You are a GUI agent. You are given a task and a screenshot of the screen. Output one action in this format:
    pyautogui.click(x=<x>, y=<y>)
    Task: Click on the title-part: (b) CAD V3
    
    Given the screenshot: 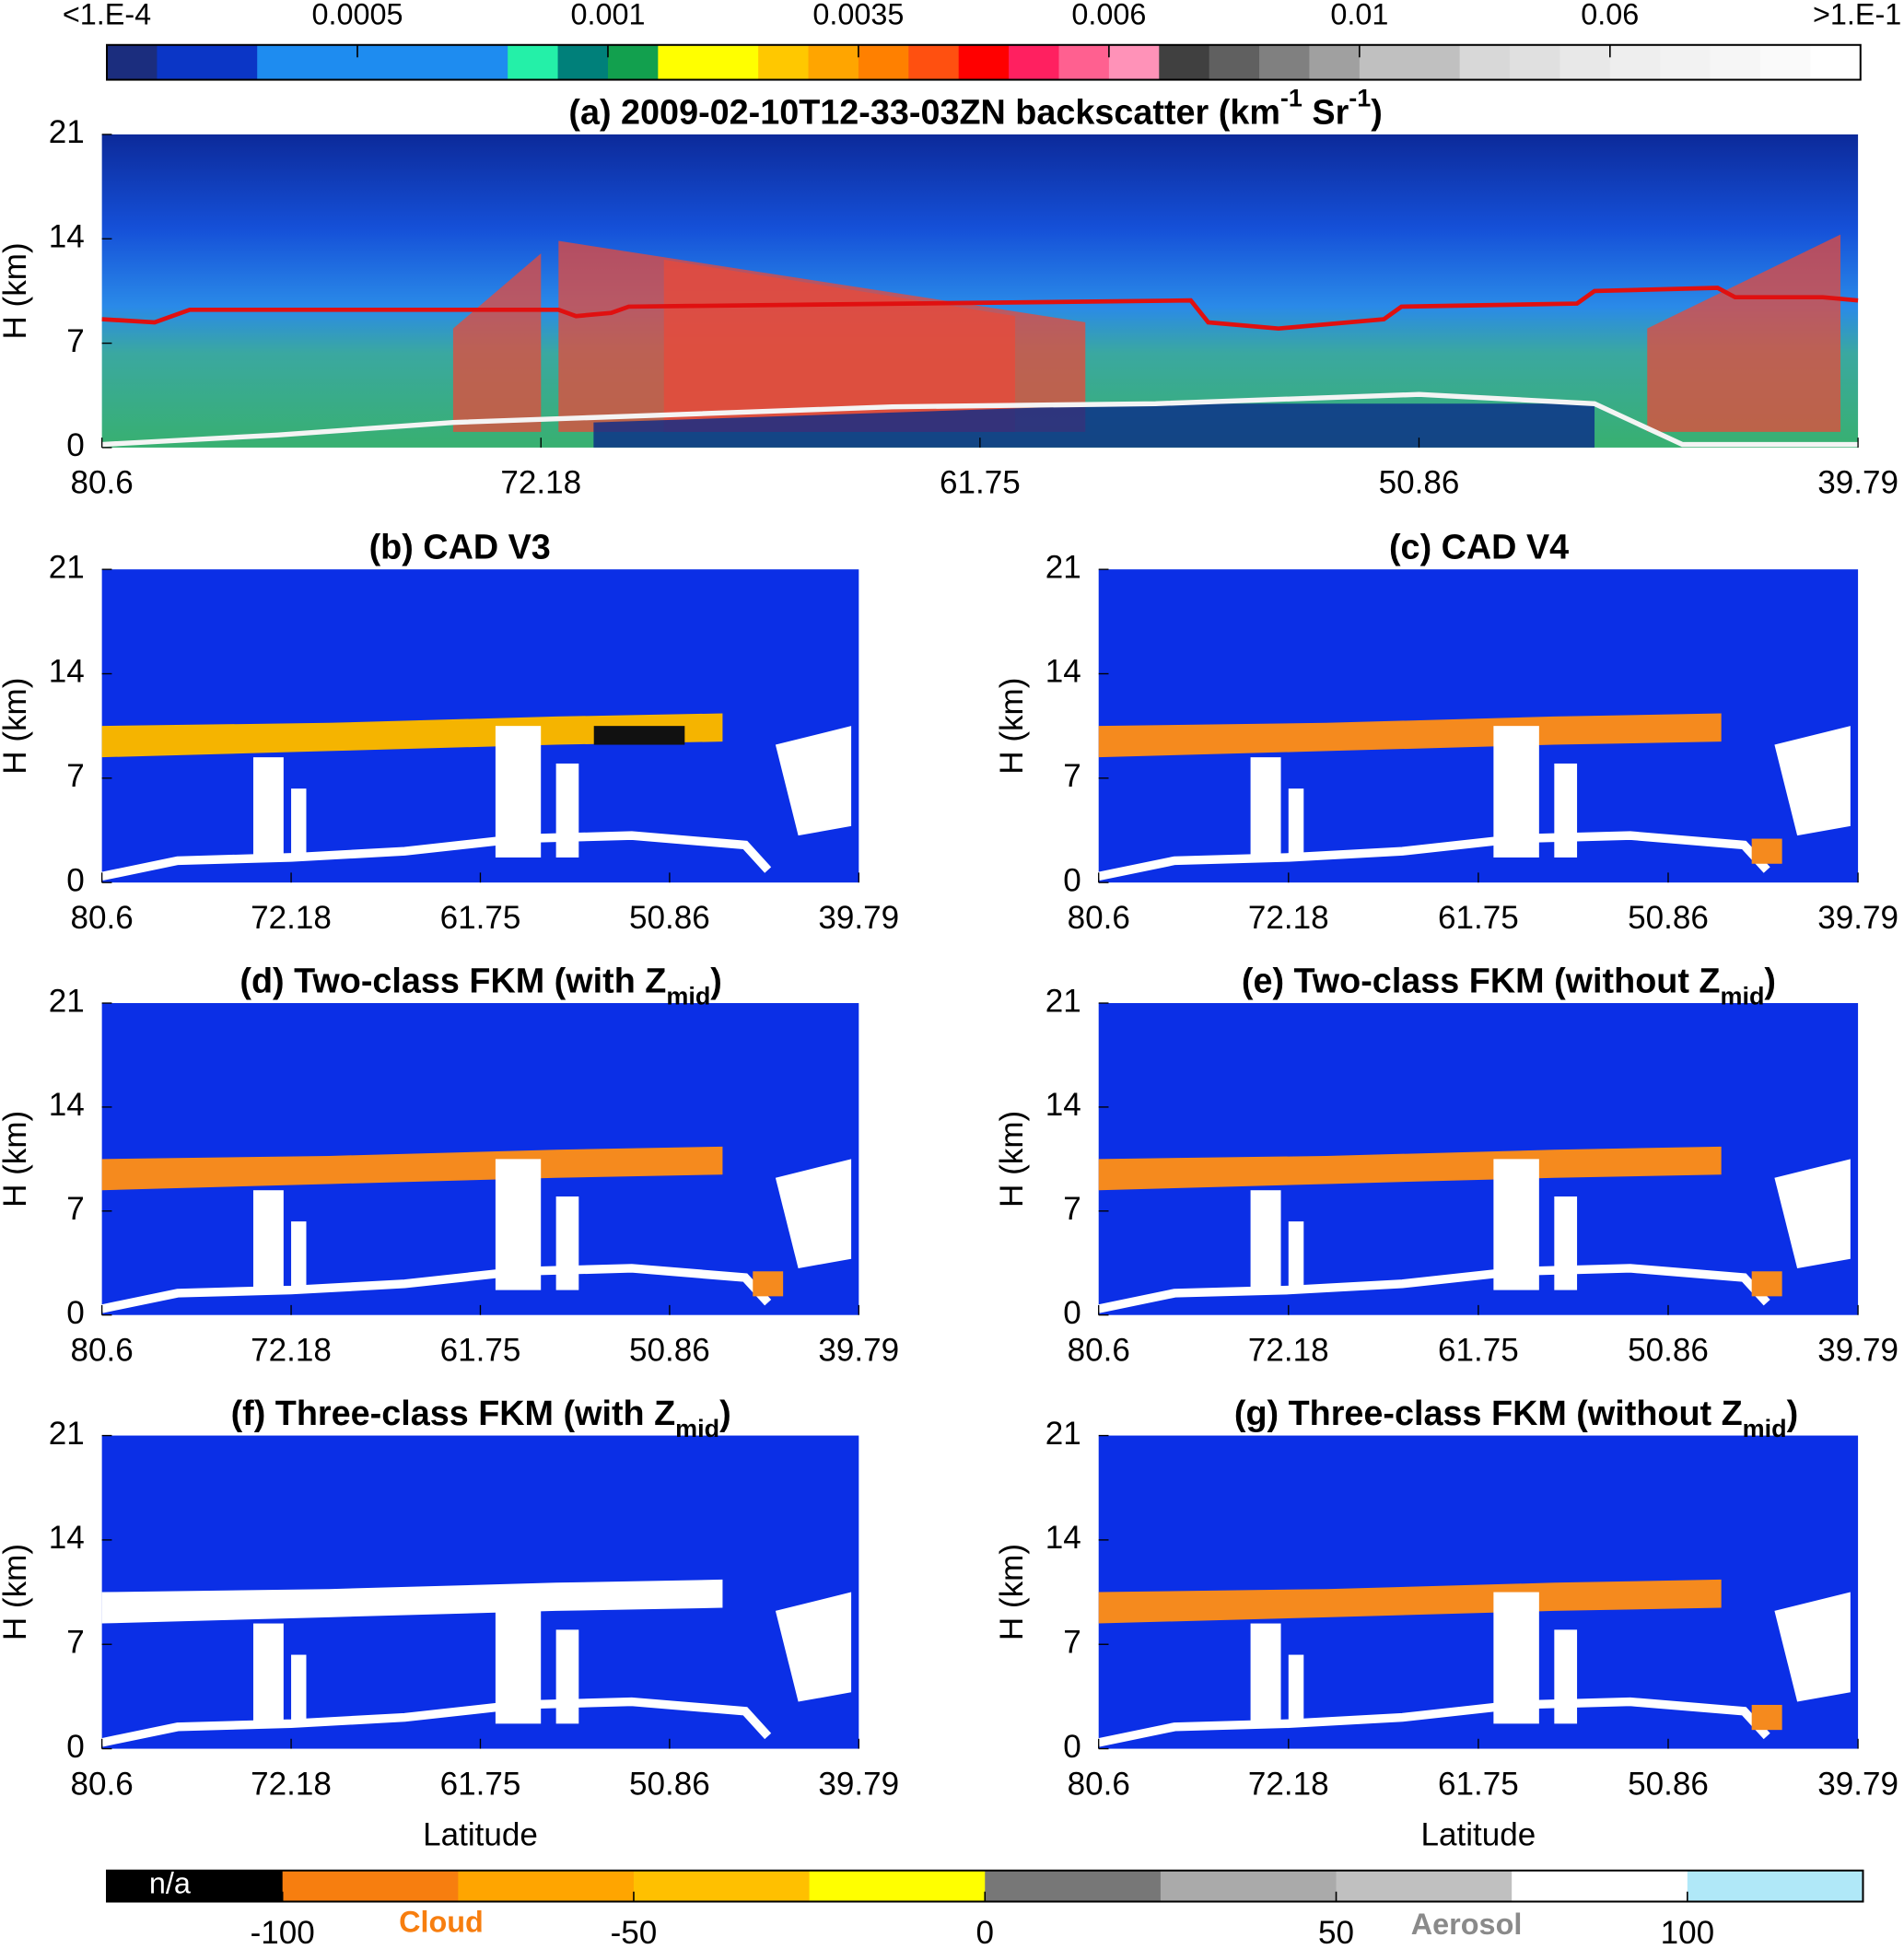 What is the action you would take?
    pyautogui.click(x=460, y=548)
    